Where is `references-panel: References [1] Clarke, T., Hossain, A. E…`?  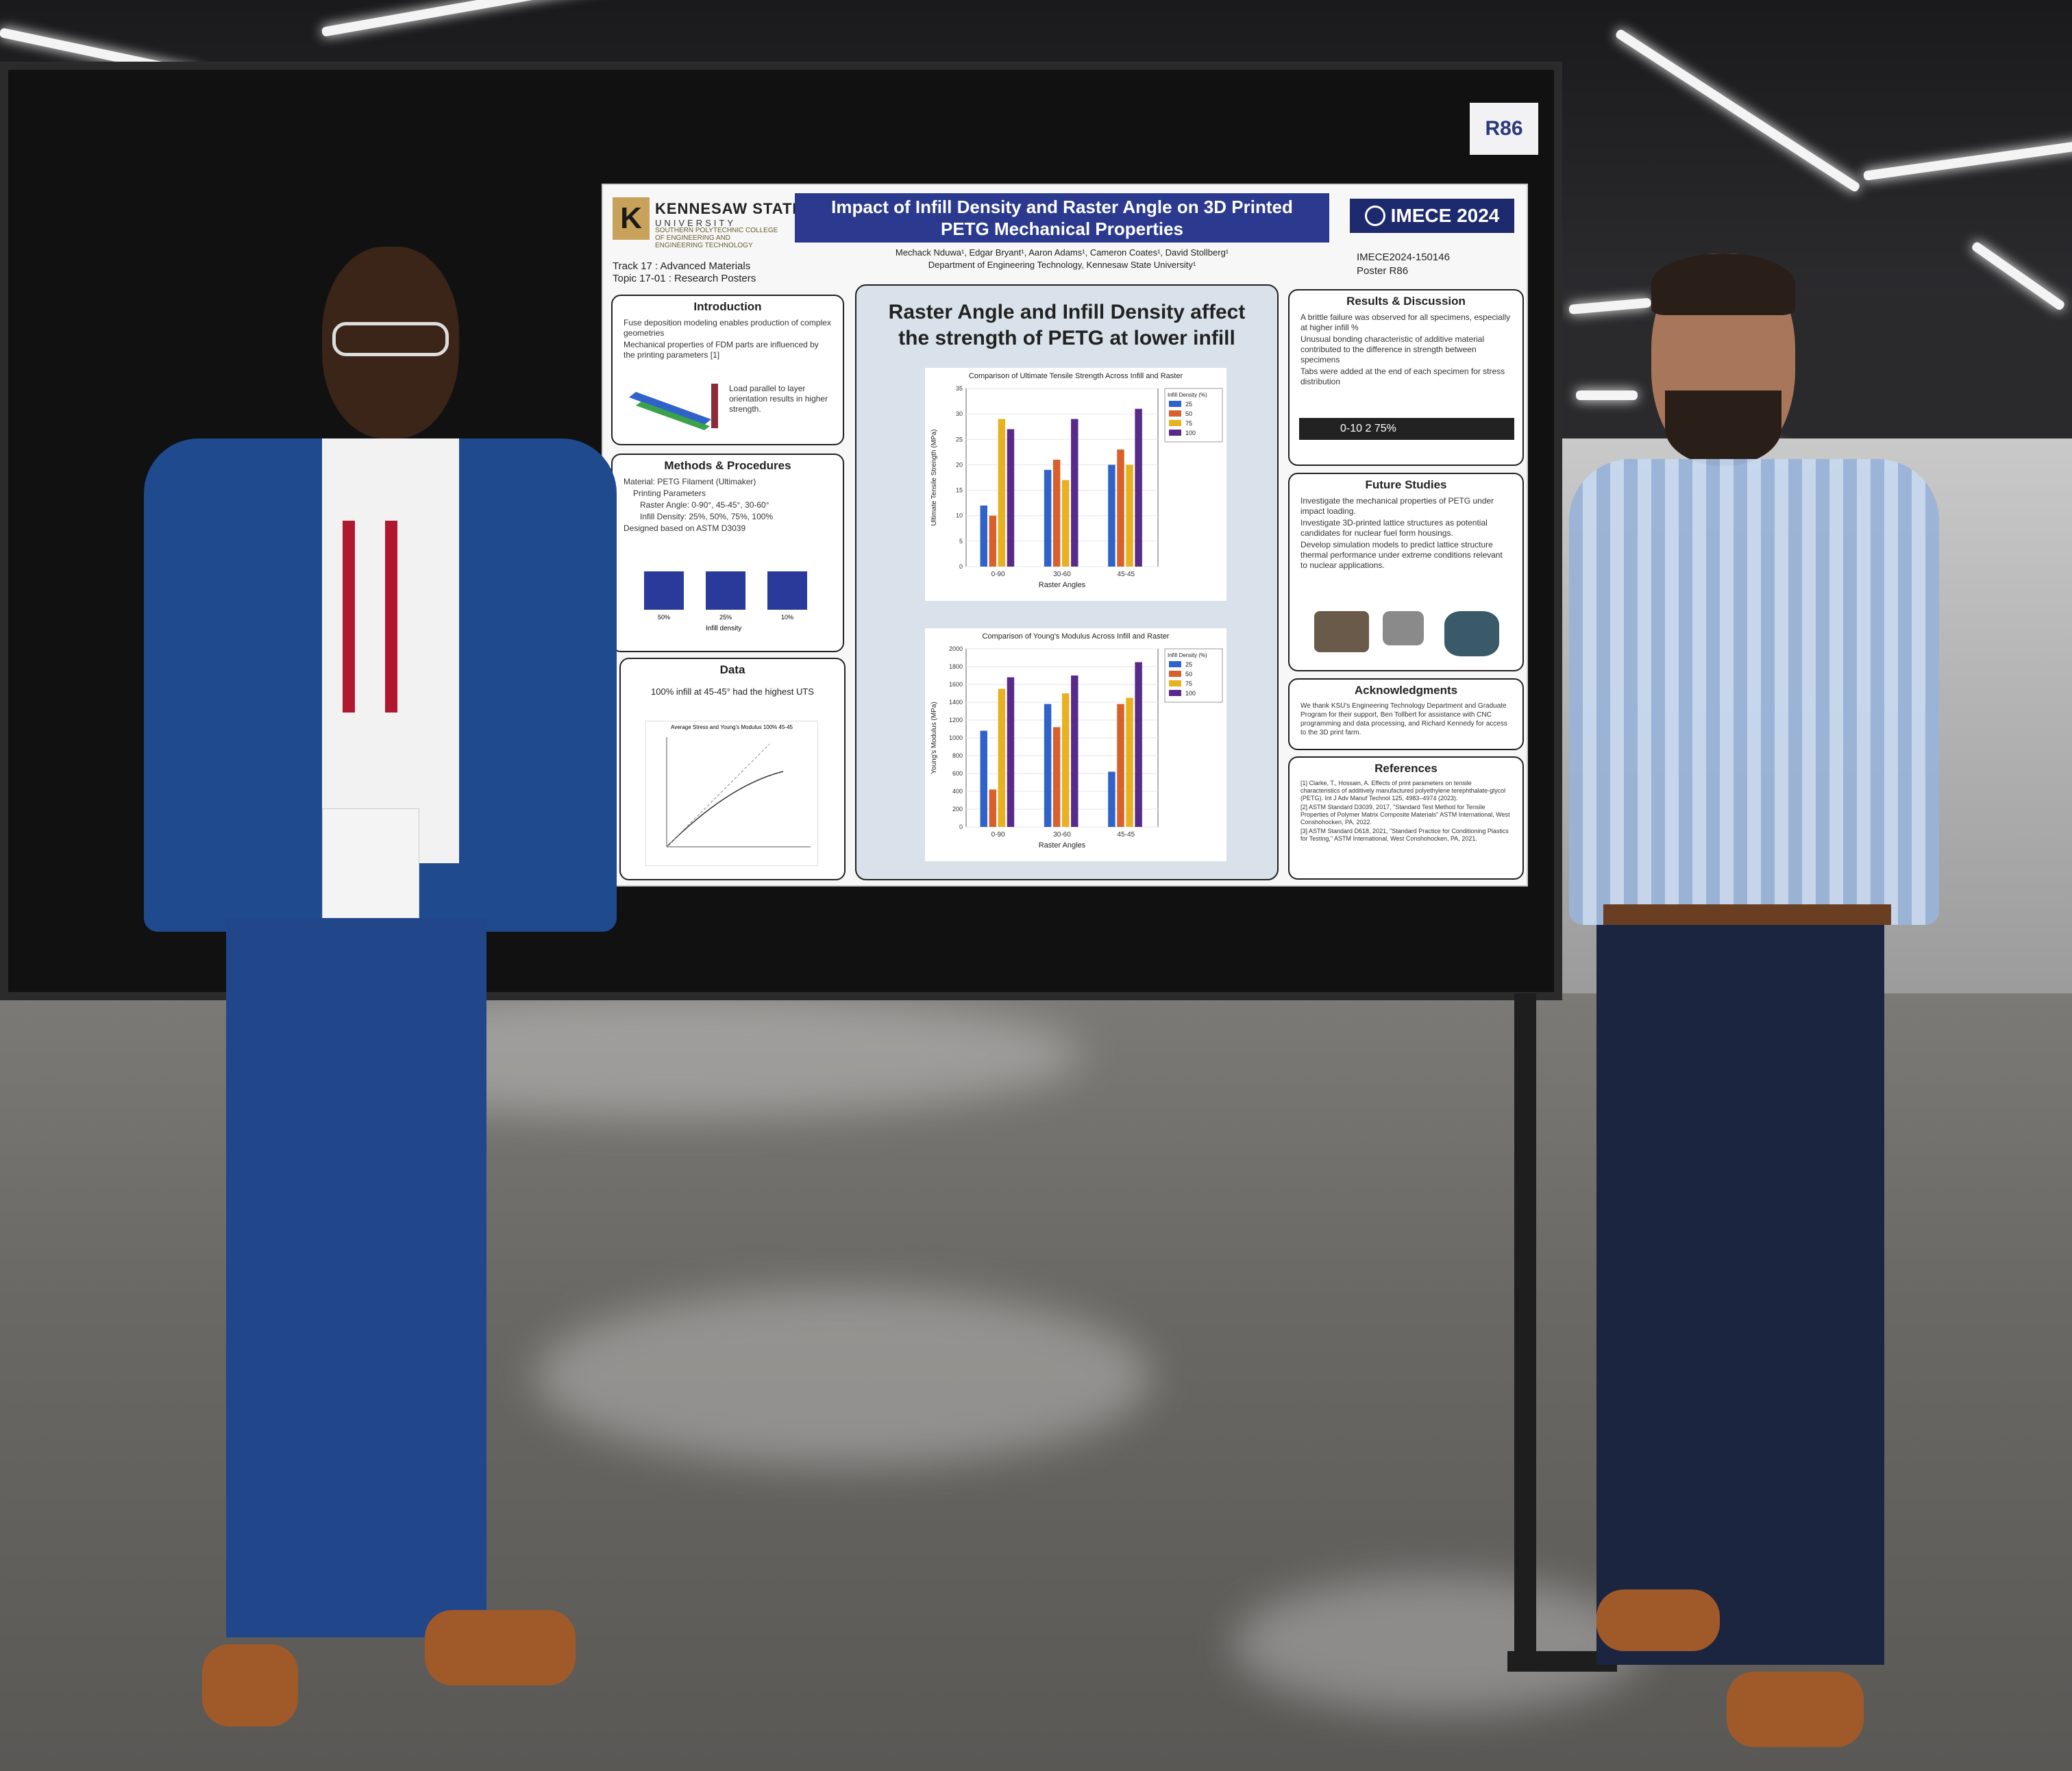
references-panel: References [1] Clarke, T., Hossain, A. E… is located at coordinates (1406, 818).